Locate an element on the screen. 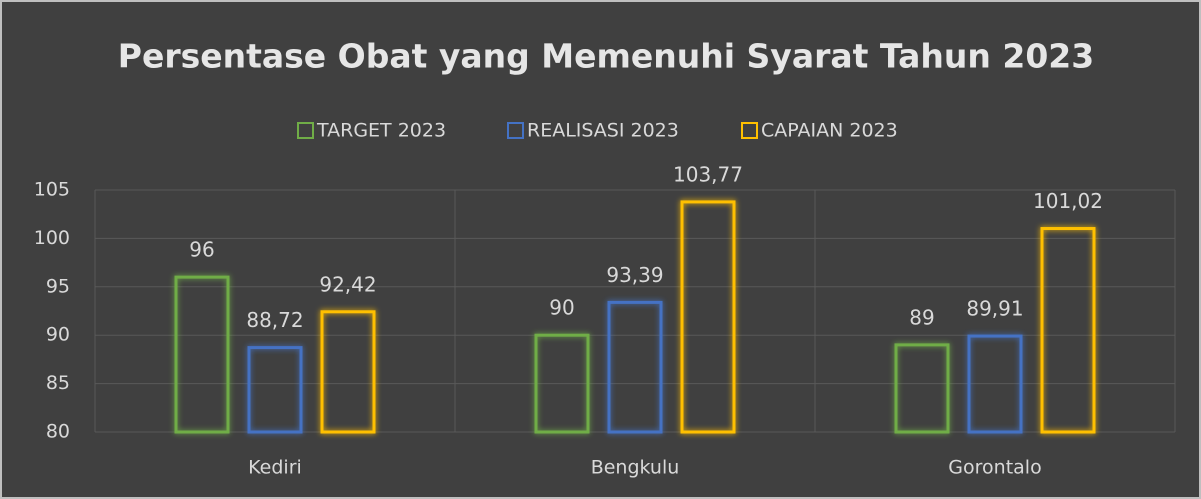 The height and width of the screenshot is (499, 1201). legend-label: CAPAIAN 2023 is located at coordinates (829, 131).